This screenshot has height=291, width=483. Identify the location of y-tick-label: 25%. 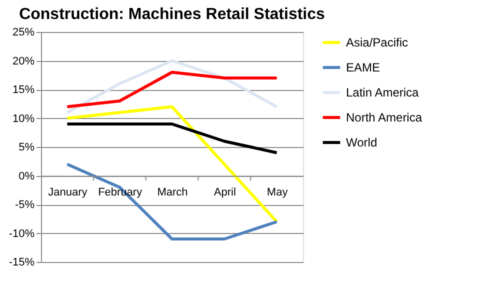
(23, 32).